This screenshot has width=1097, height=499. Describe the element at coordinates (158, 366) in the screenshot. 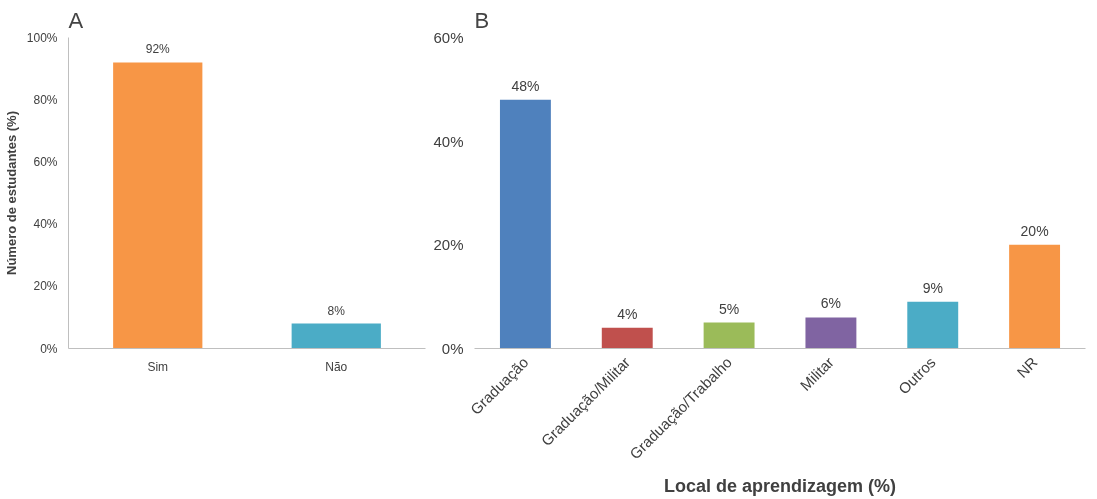

I see `x-tick-label: Sim` at that location.